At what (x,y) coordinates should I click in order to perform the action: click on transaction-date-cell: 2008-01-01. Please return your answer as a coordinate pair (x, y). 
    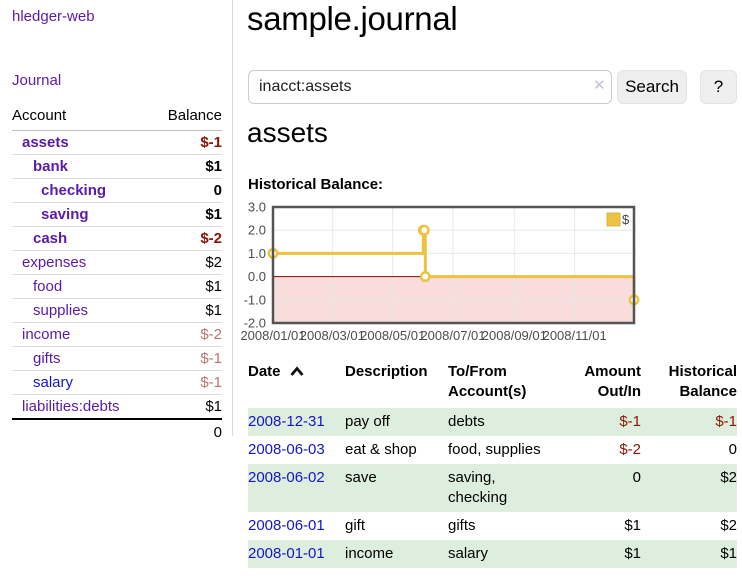
    Looking at the image, I should click on (296, 554).